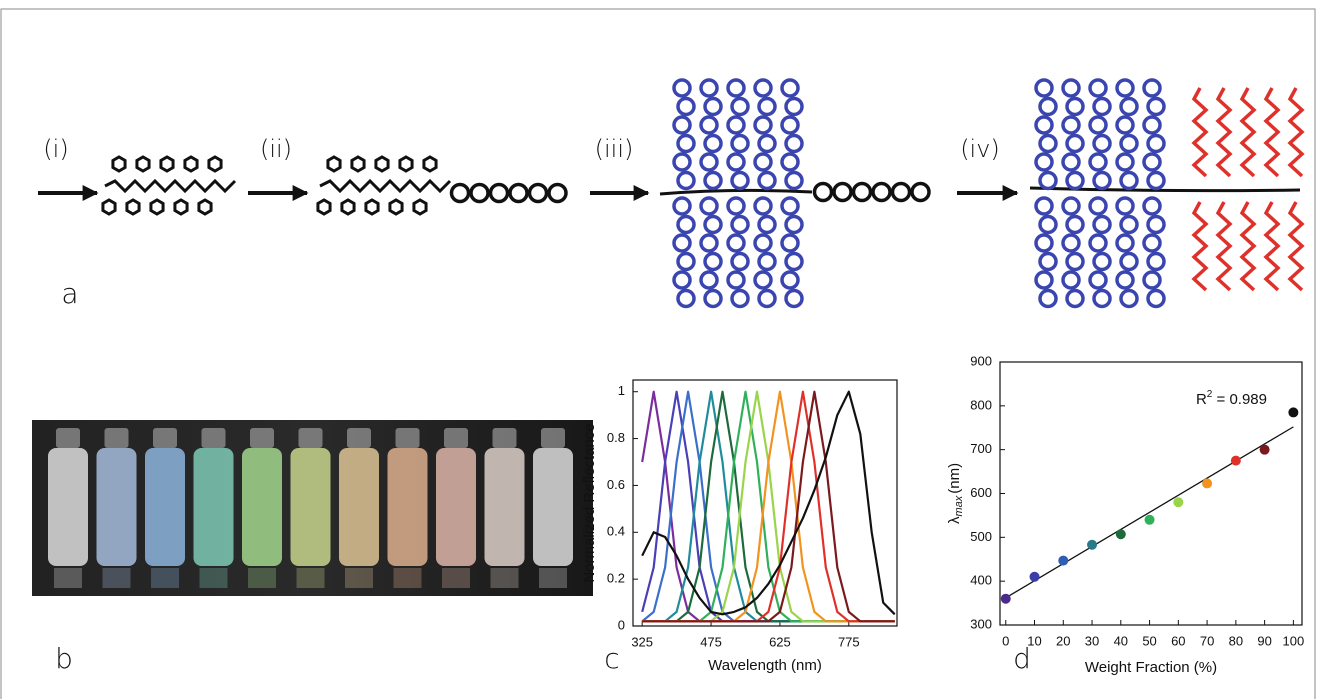  Describe the element at coordinates (55, 149) in the screenshot. I see `step-label: (i)` at that location.